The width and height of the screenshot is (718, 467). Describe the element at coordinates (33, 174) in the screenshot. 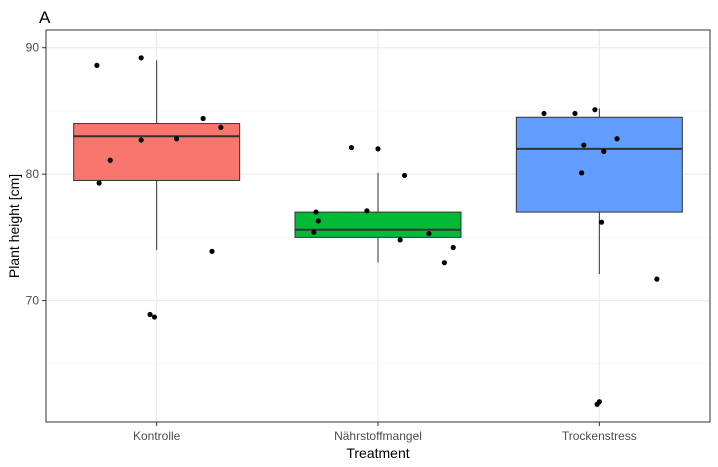

I see `y-tick-label: 80` at that location.